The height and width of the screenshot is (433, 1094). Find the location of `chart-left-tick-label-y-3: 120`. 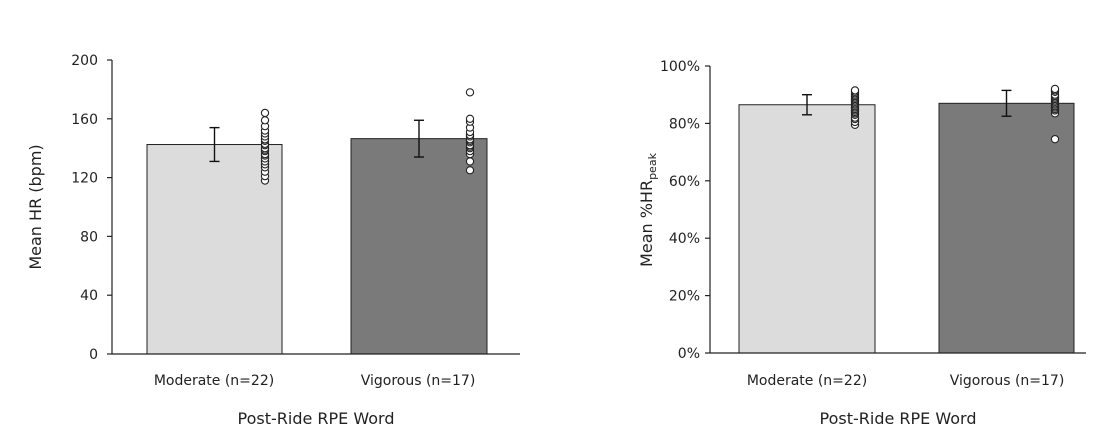

chart-left-tick-label-y-3: 120 is located at coordinates (84, 179).